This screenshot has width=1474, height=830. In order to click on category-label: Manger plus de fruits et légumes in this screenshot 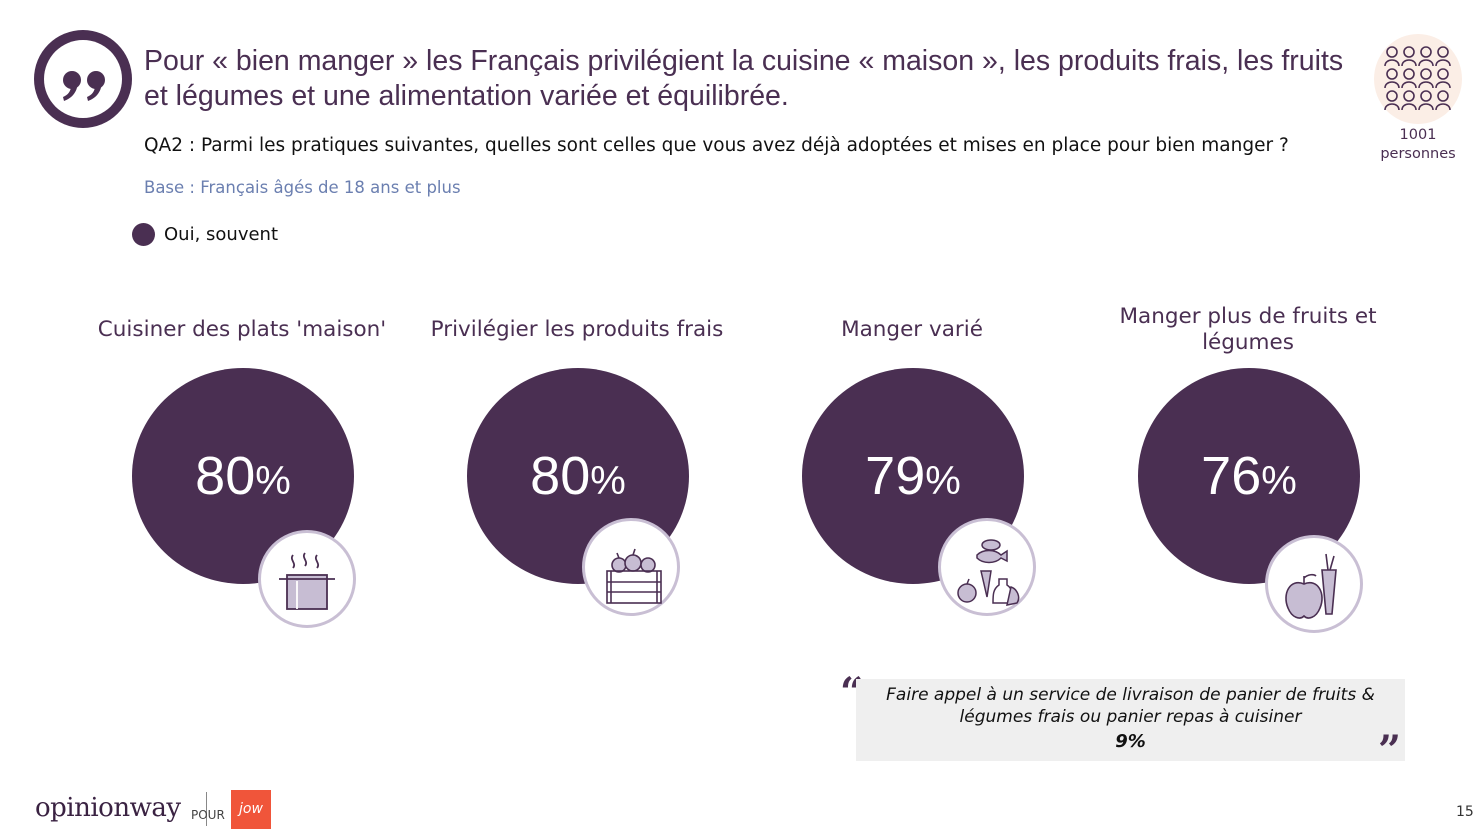, I will do `click(1248, 329)`.